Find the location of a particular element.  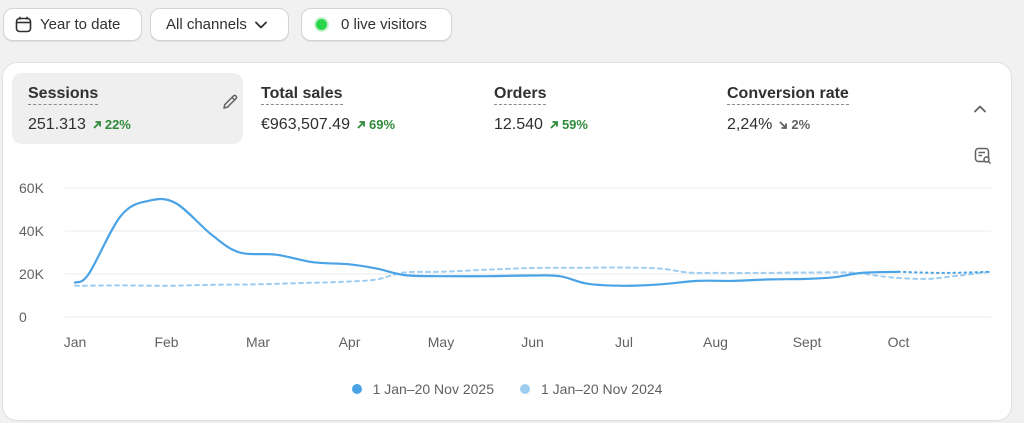

metric-change: 69% is located at coordinates (382, 124).